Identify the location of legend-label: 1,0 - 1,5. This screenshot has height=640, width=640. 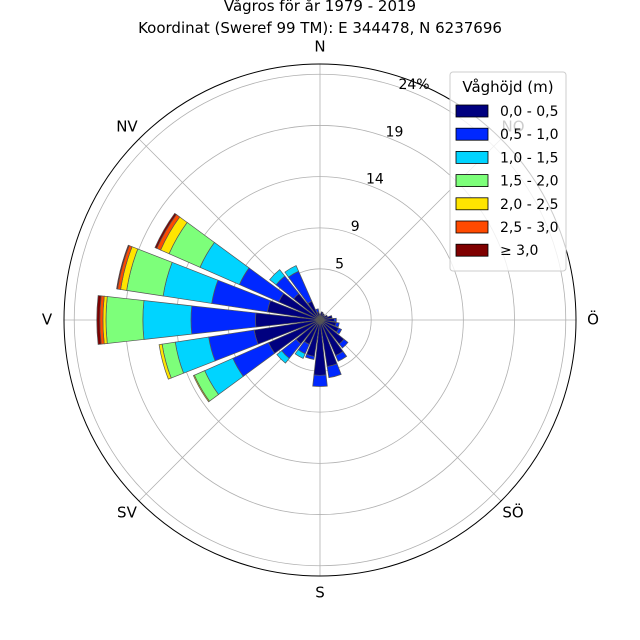
(529, 158).